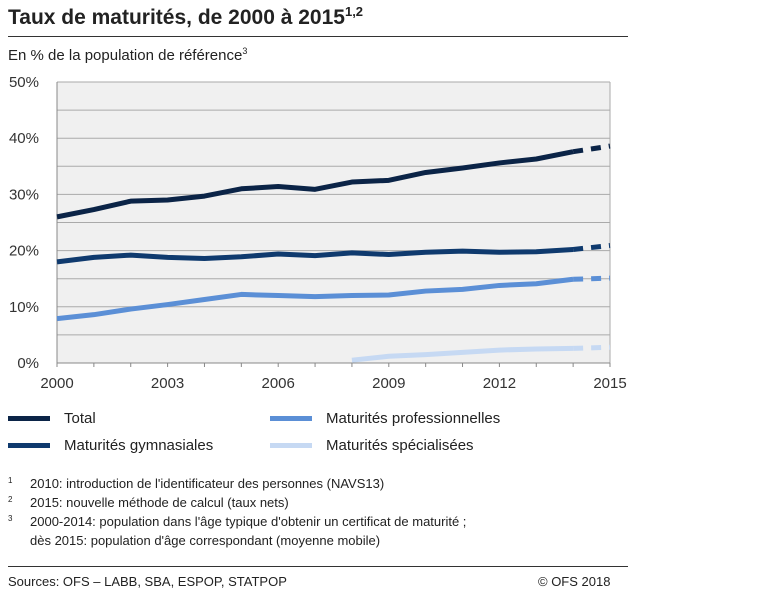 This screenshot has height=600, width=780. I want to click on y-tick-label: 10%, so click(24, 307).